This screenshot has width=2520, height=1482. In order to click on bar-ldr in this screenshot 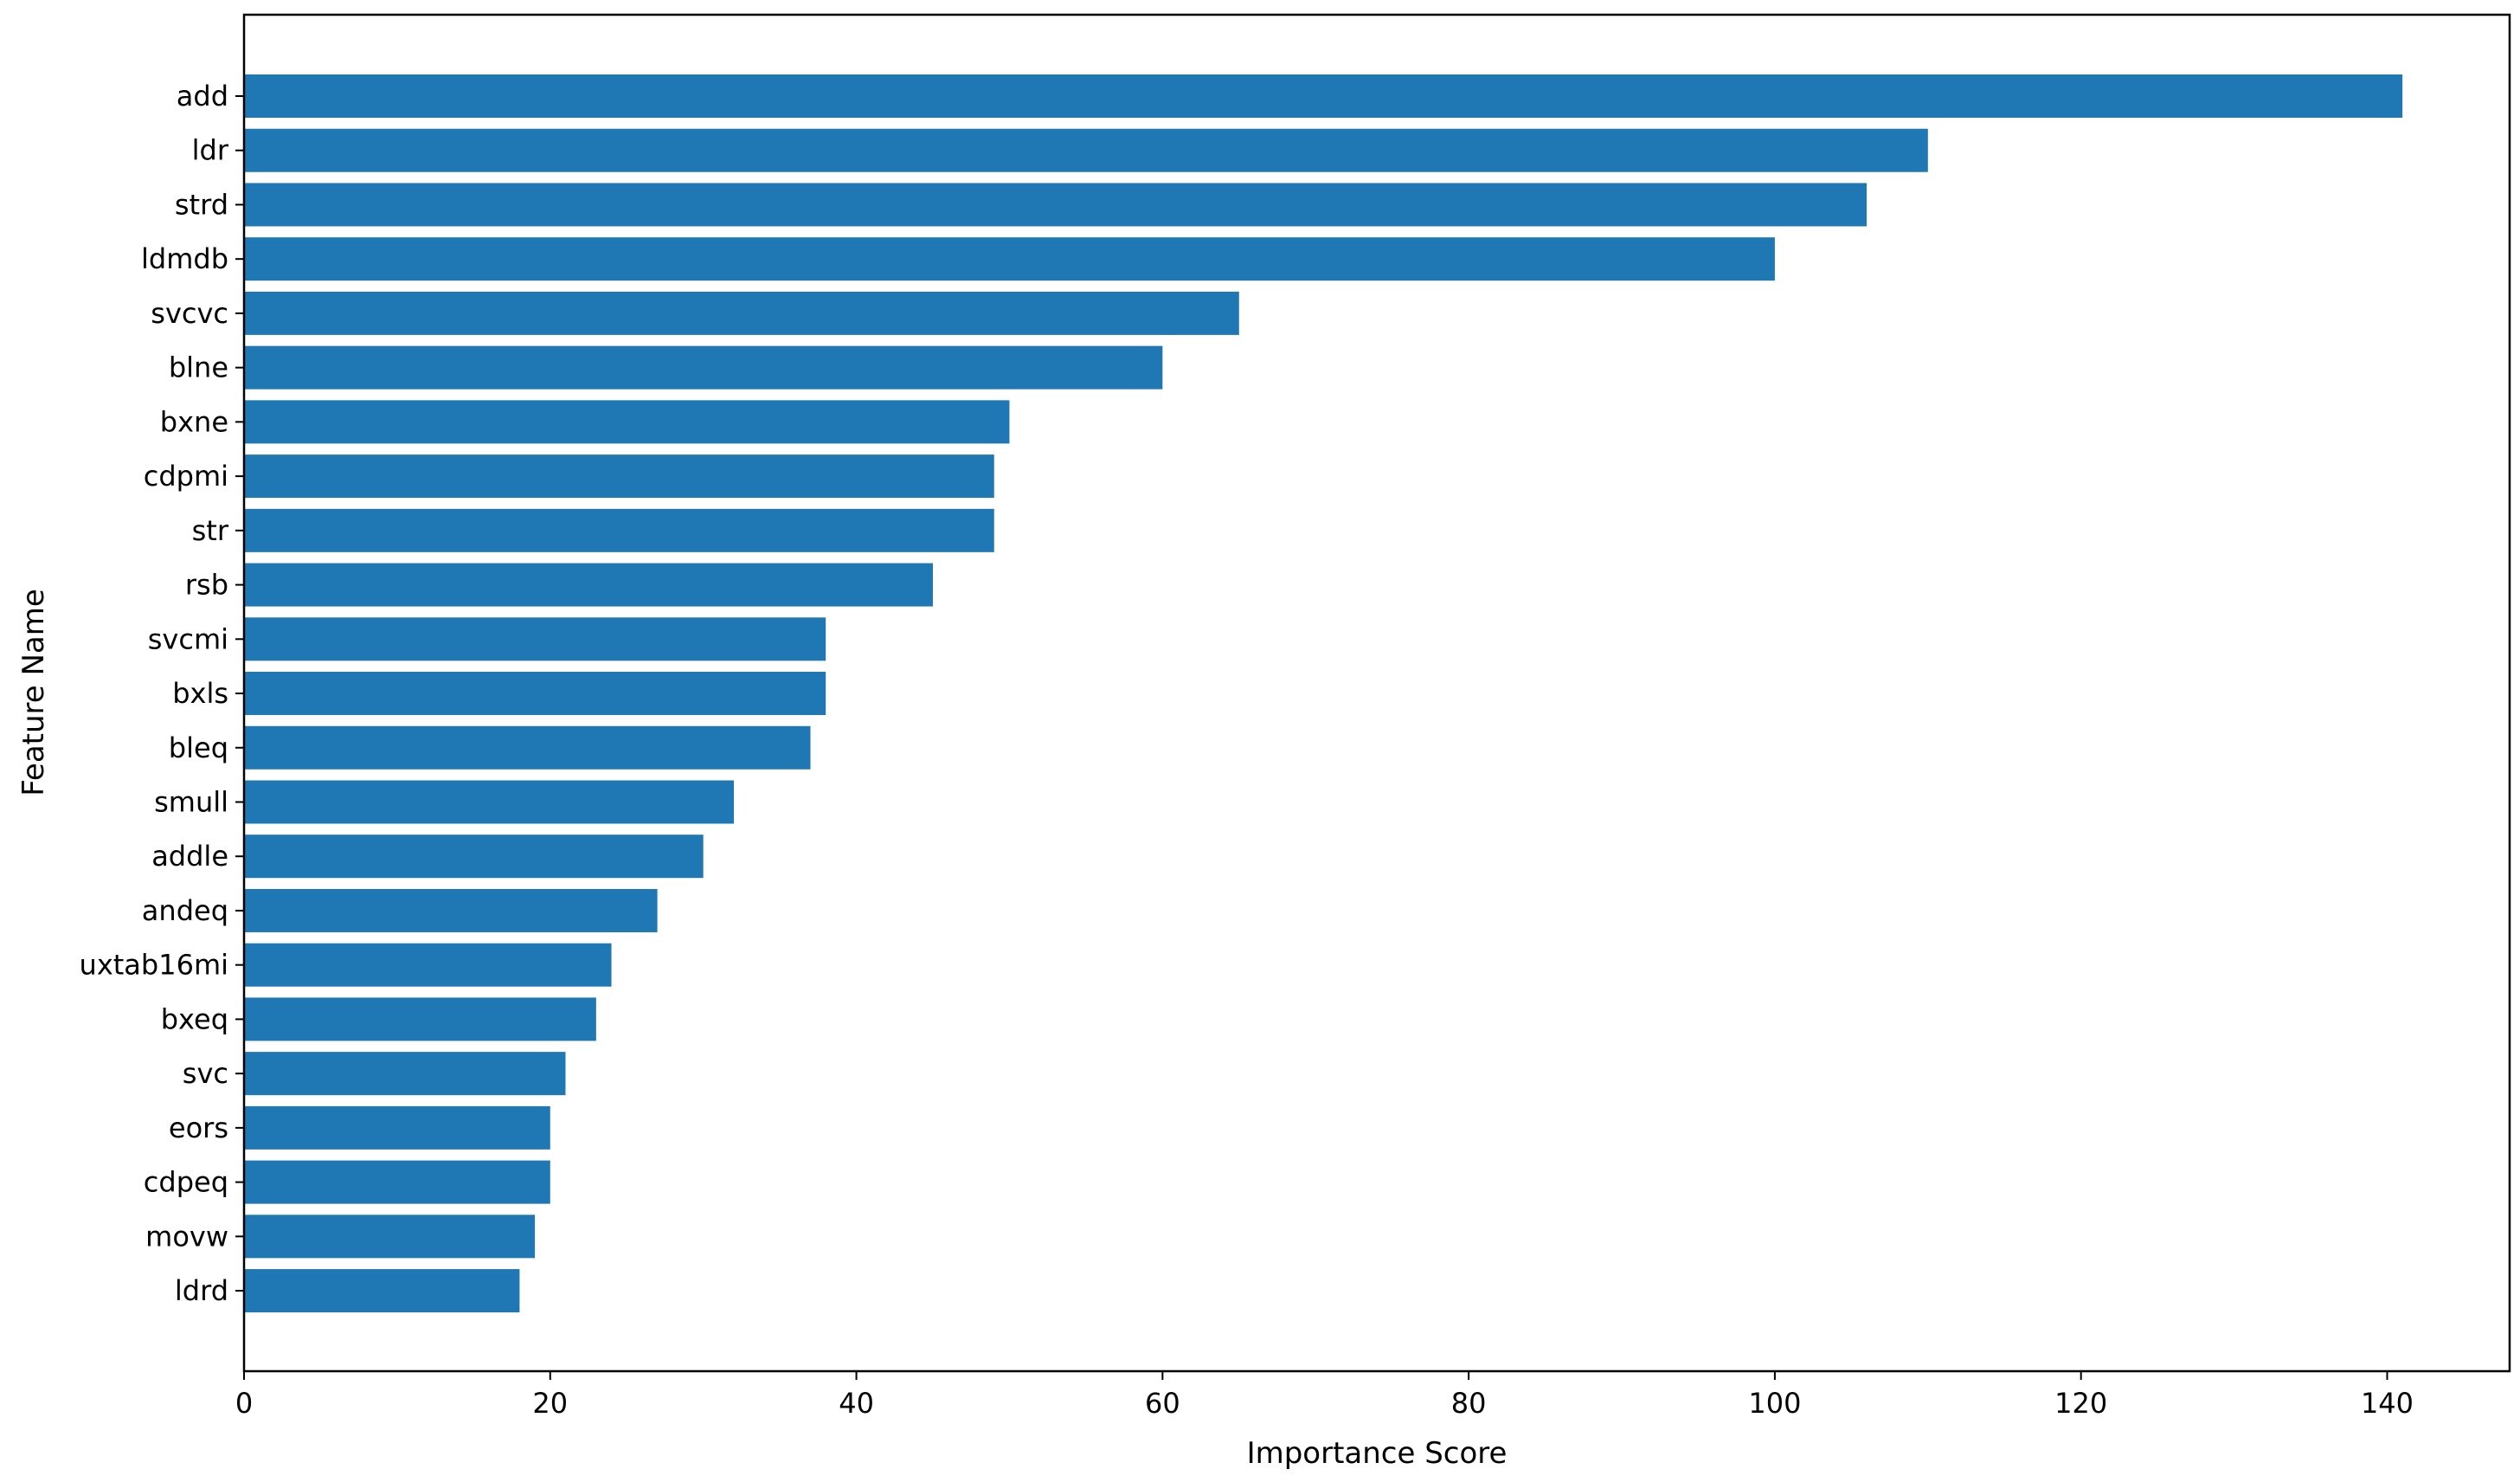, I will do `click(1086, 150)`.